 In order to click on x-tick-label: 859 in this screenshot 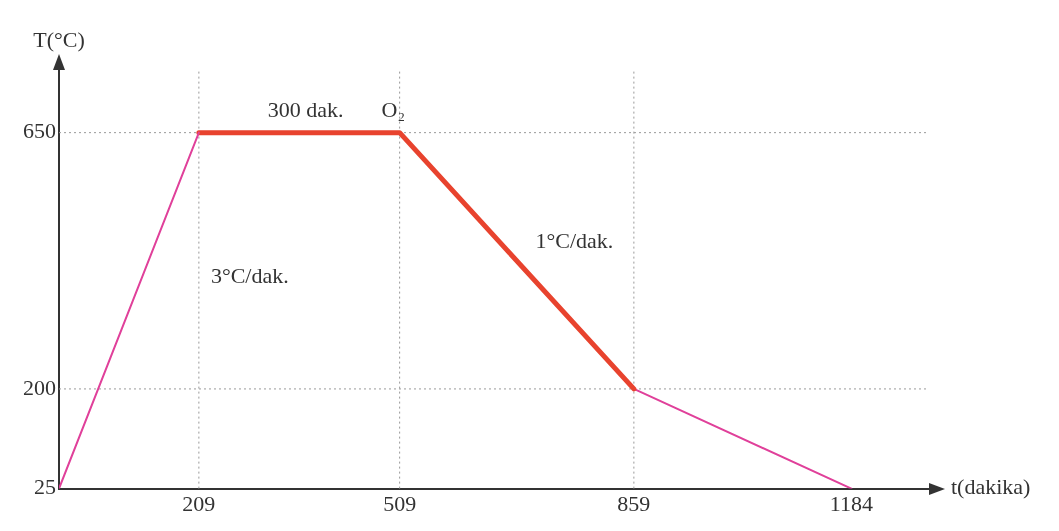, I will do `click(634, 503)`.